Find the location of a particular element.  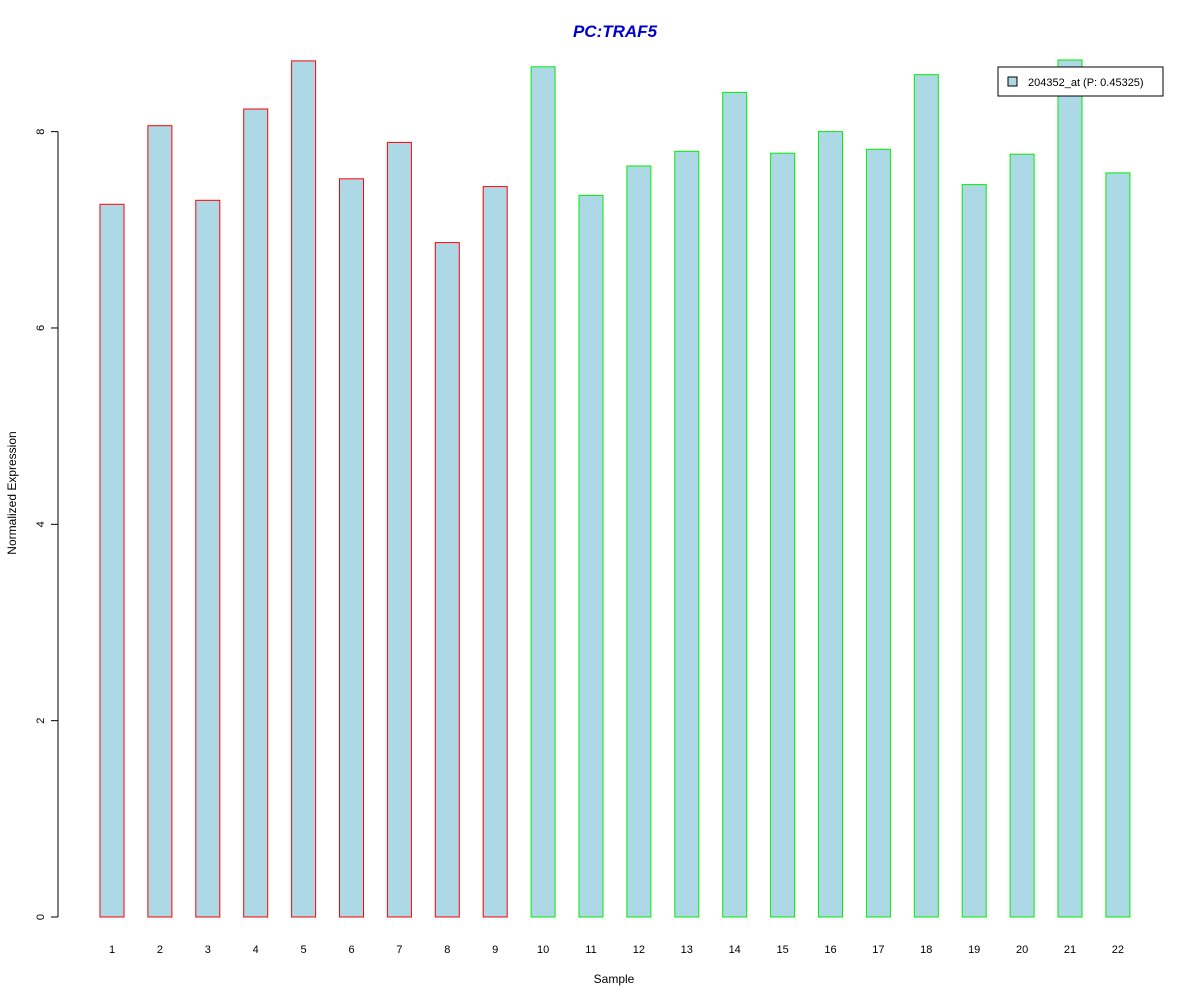

x-tick-label: 11 is located at coordinates (590, 950).